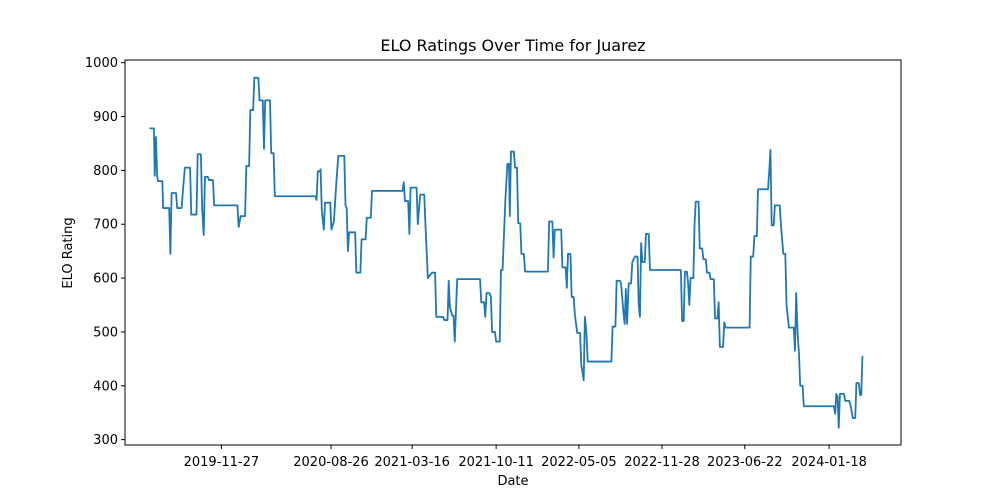 The width and height of the screenshot is (1000, 500). I want to click on x-tick-label: 2020-08-26, so click(331, 462).